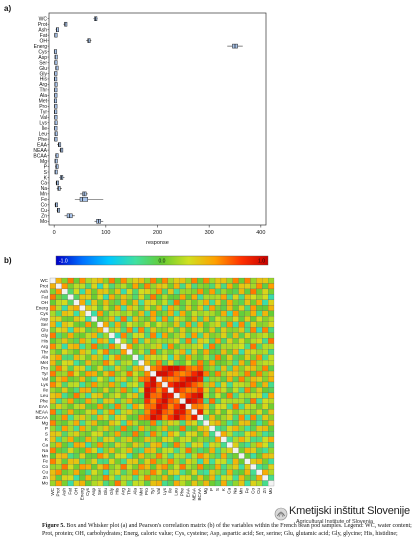  I want to click on row-label: Leu, so click(44, 395).